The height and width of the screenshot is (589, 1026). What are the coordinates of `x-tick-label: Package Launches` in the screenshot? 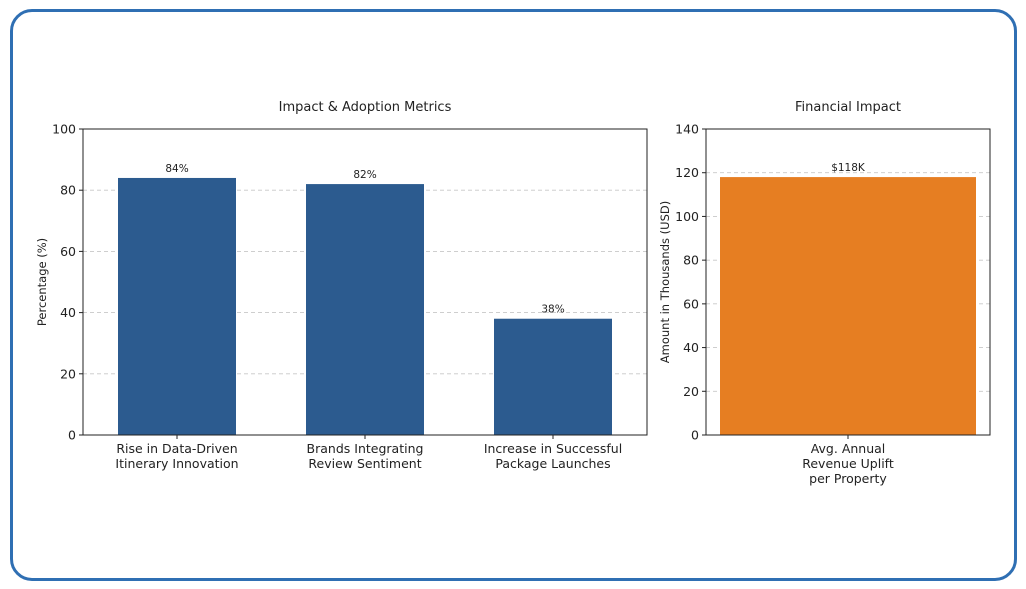 It's located at (552, 463).